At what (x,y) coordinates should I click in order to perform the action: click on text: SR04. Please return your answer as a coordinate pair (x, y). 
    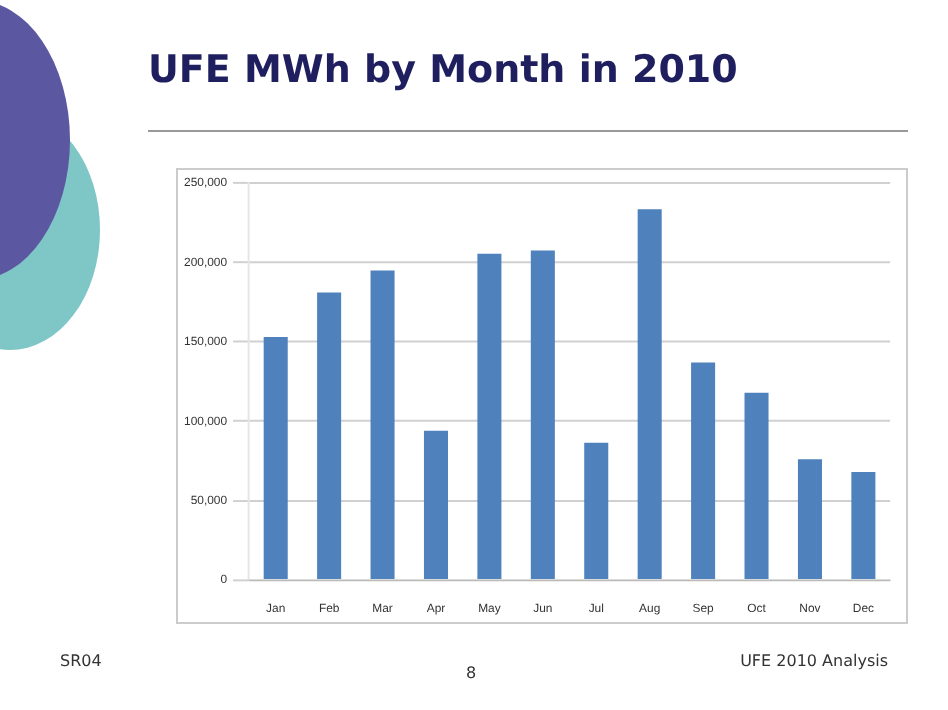
    Looking at the image, I should click on (81, 661).